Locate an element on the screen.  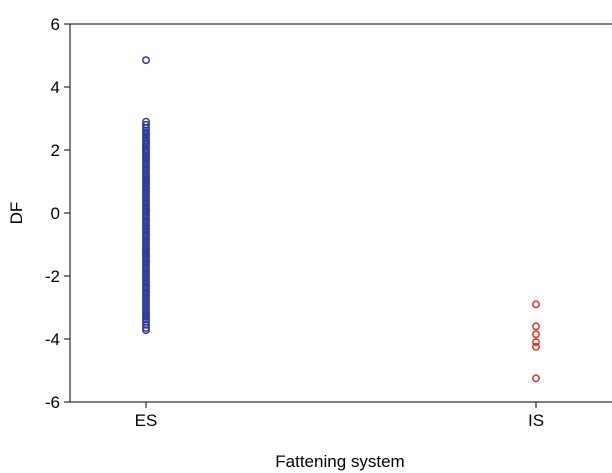
y-tick-label: 4 is located at coordinates (55, 87).